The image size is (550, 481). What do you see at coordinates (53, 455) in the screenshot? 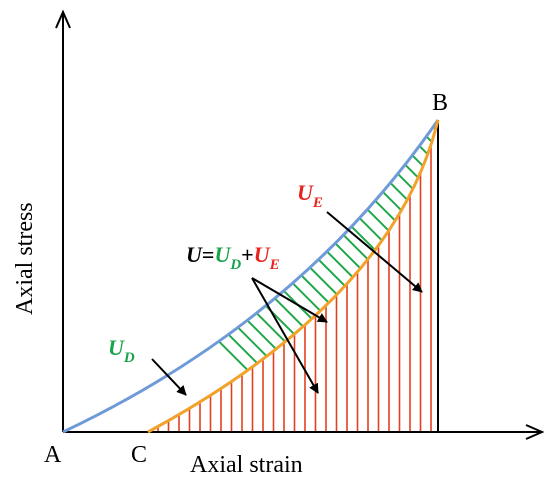
I see `point-a-label: A` at bounding box center [53, 455].